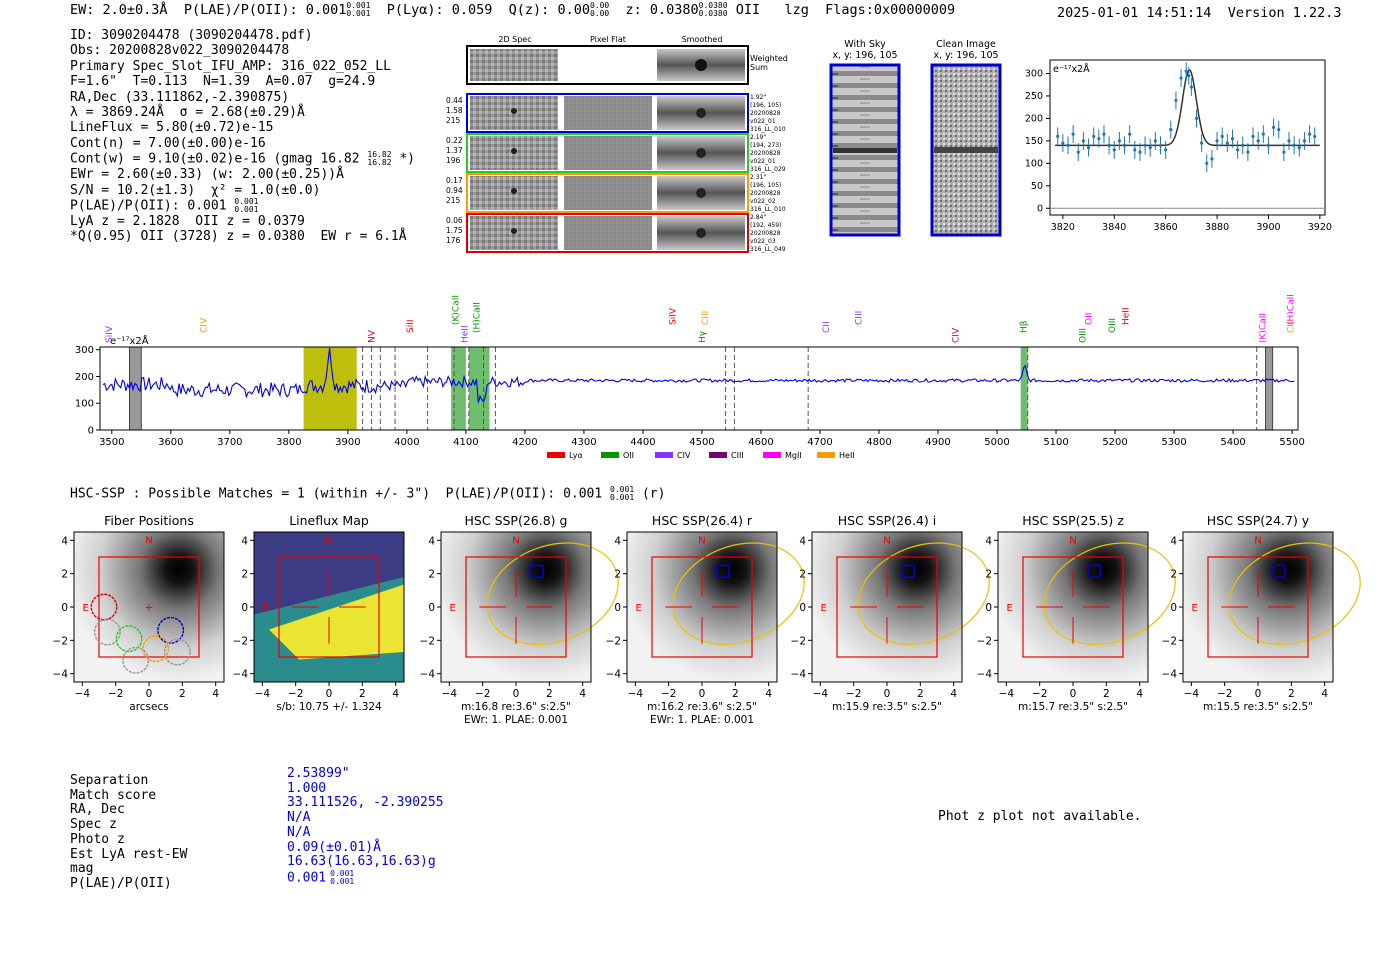 Image resolution: width=1400 pixels, height=953 pixels. I want to click on cutout-row-right-value: 2.31", so click(758, 177).